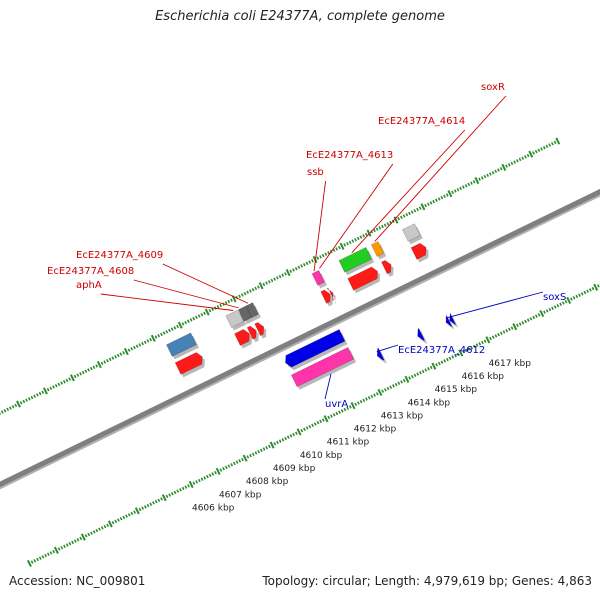  Describe the element at coordinates (119, 255) in the screenshot. I see `gene-label: EcE24377A_4609` at that location.